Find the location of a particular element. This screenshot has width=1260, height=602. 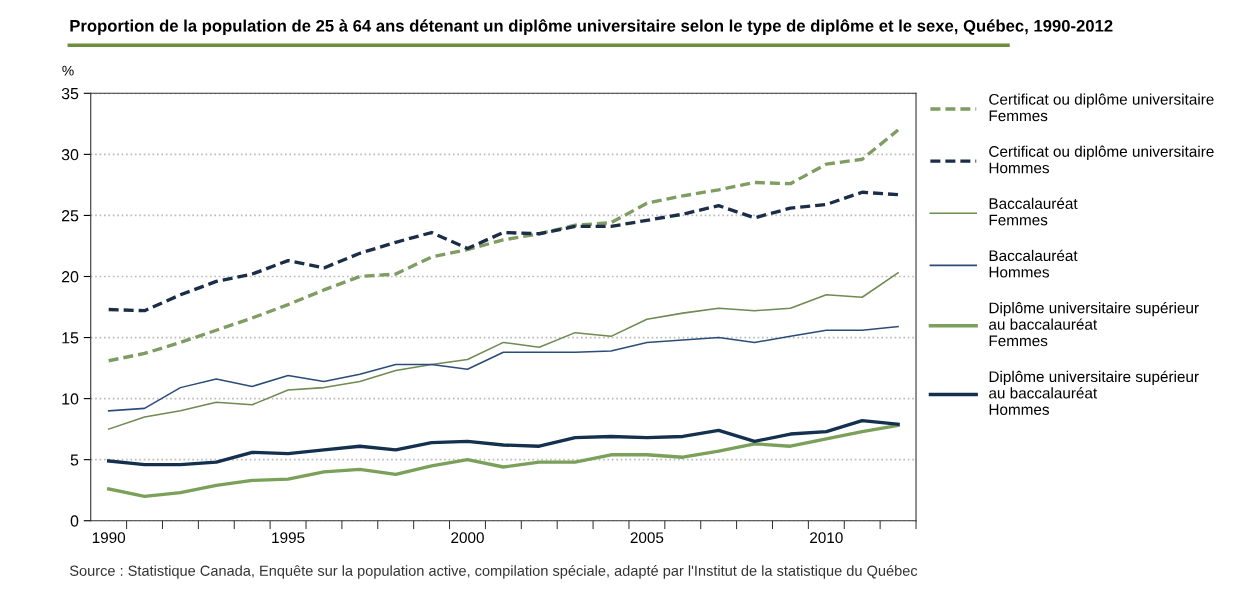

y-tick-label: 15 is located at coordinates (70, 338).